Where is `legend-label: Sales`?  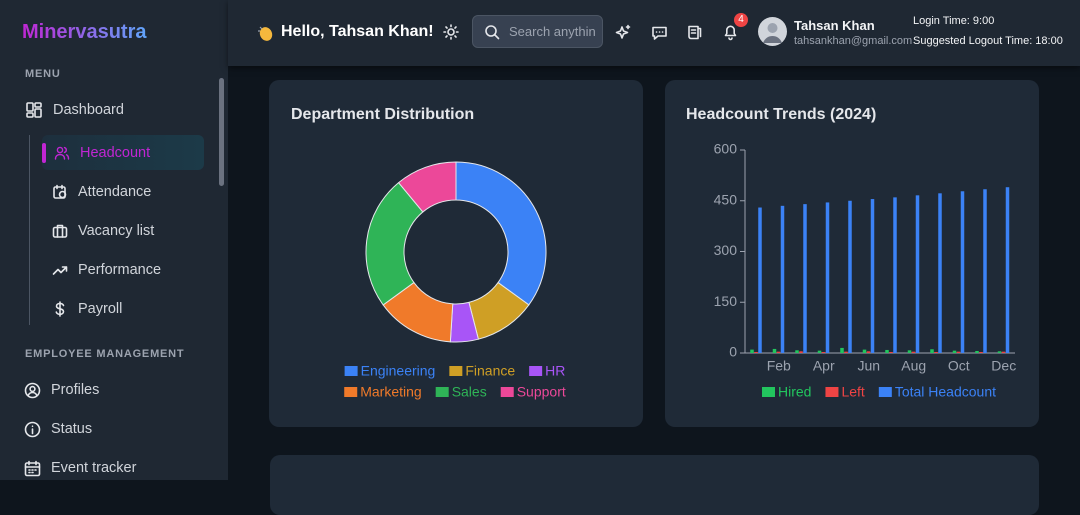
legend-label: Sales is located at coordinates (469, 392).